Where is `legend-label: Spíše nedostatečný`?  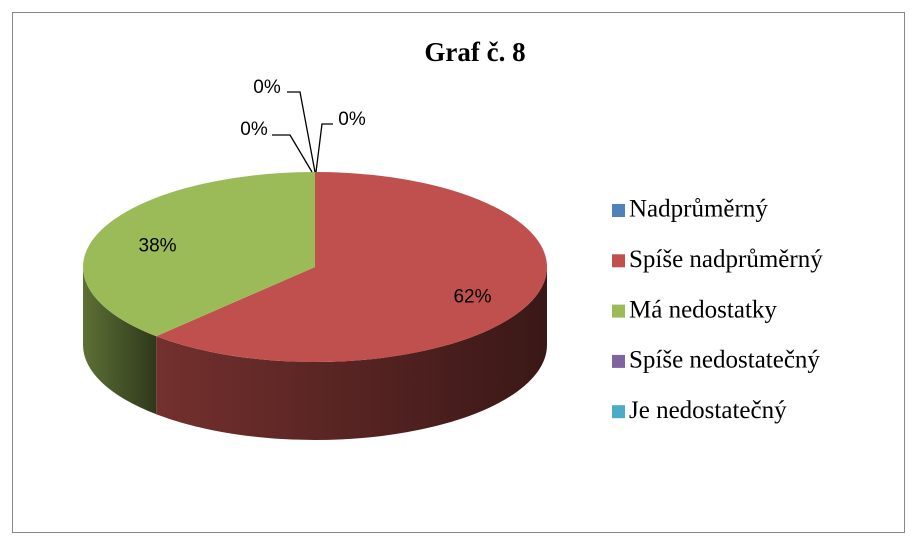 legend-label: Spíše nedostatečný is located at coordinates (724, 360).